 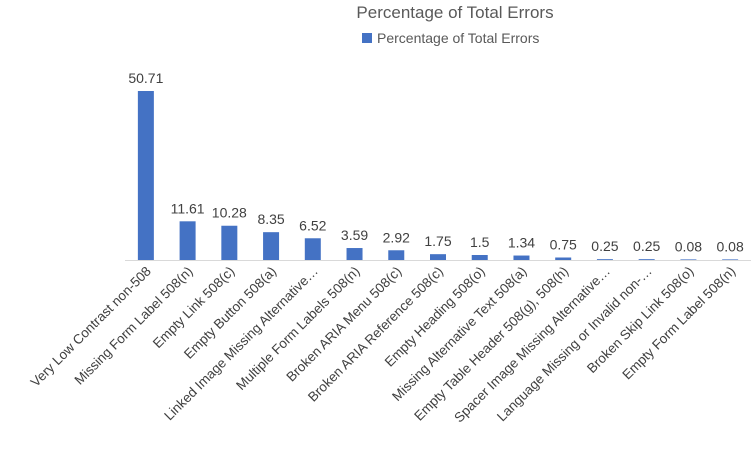 What do you see at coordinates (188, 208) in the screenshot?
I see `data-label-2: 11.61` at bounding box center [188, 208].